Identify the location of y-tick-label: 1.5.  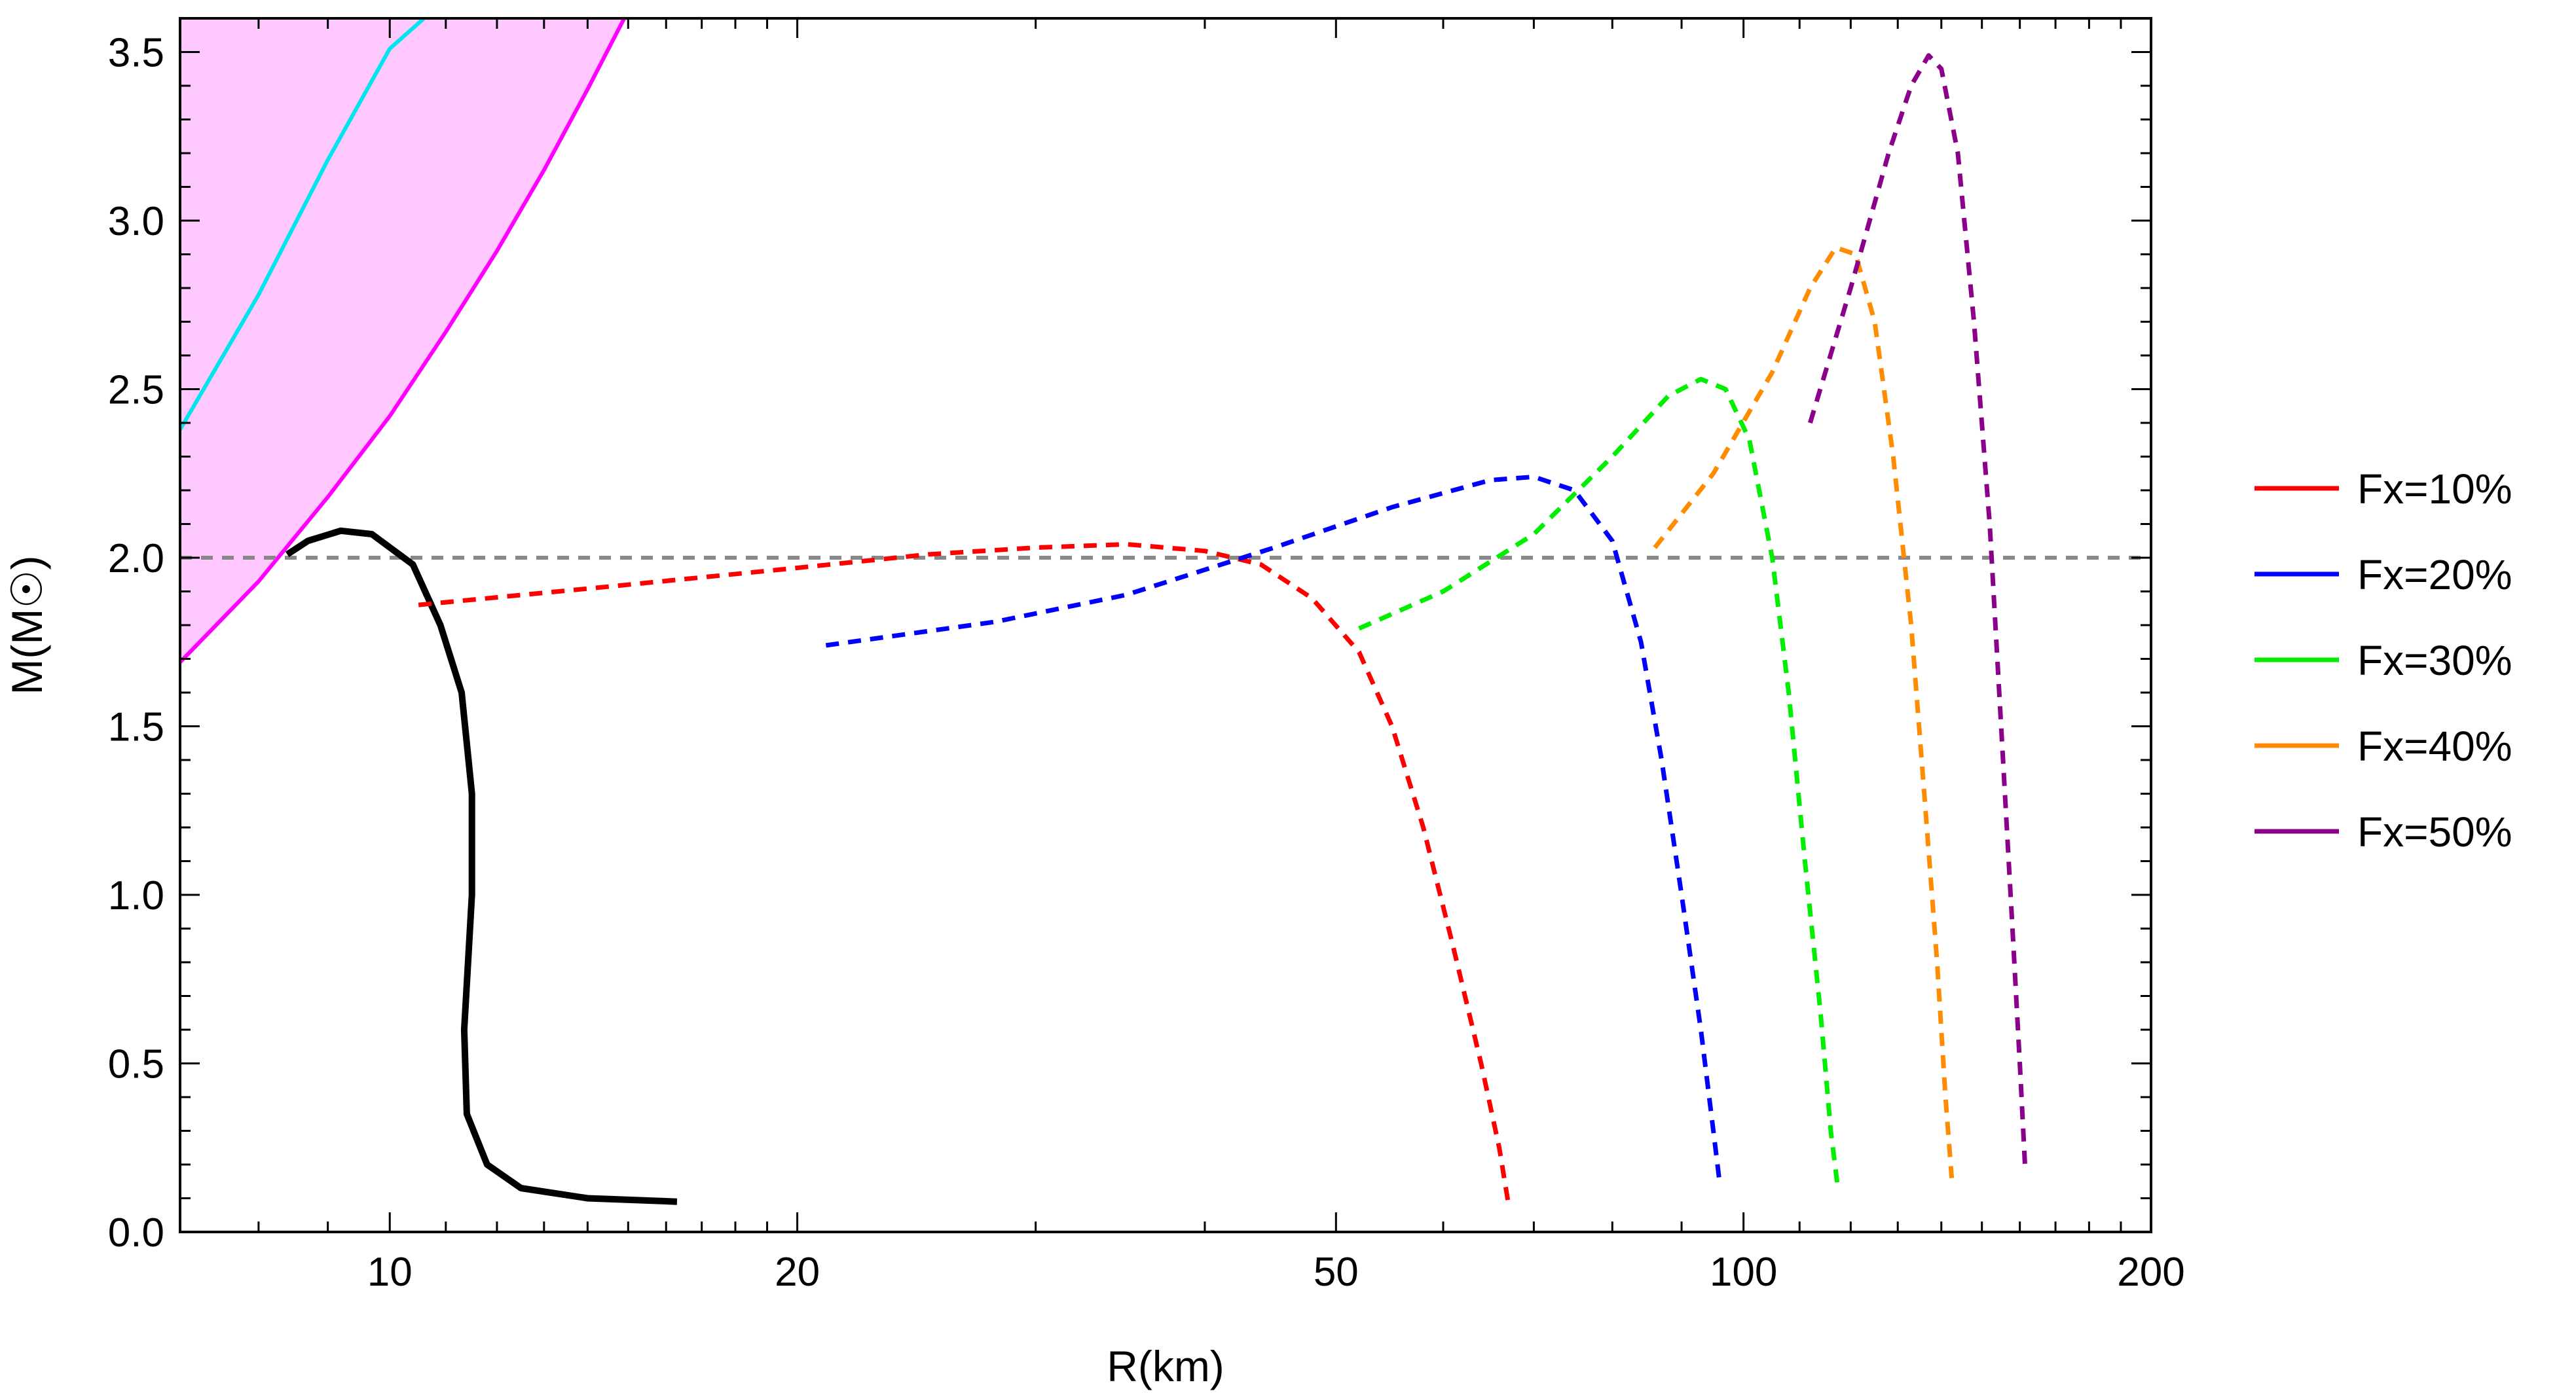
(136, 727).